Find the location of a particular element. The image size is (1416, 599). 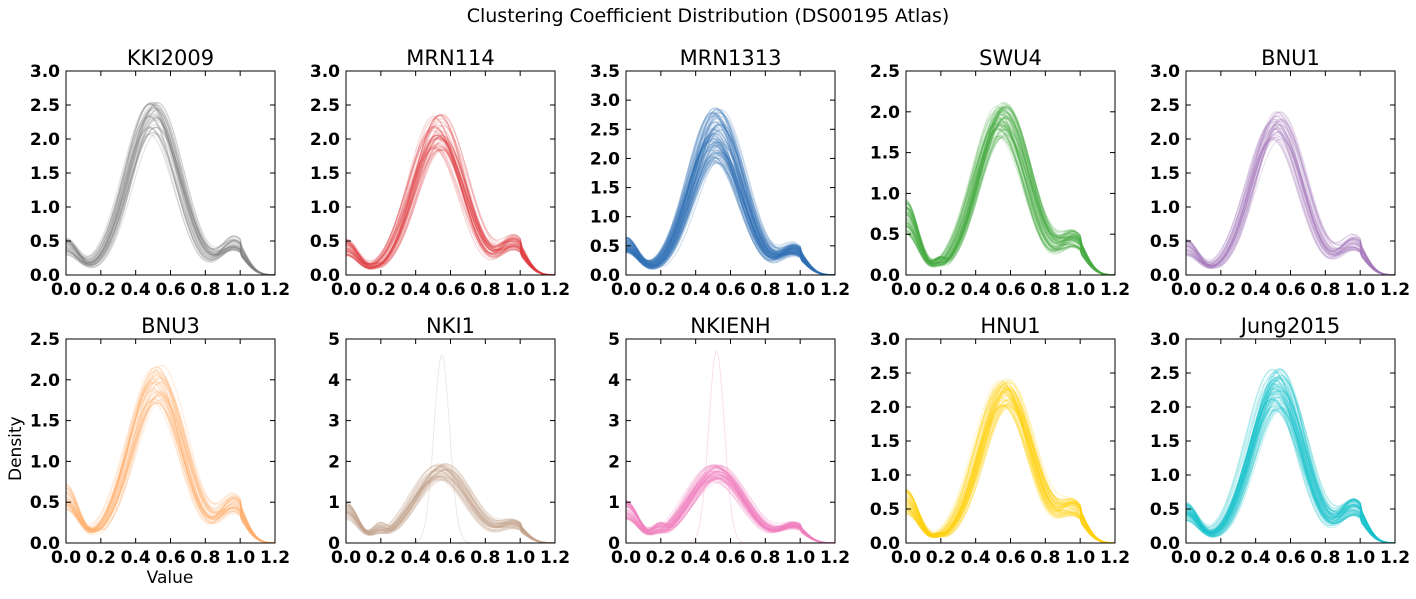

subplot-title: NKIENH is located at coordinates (730, 326).